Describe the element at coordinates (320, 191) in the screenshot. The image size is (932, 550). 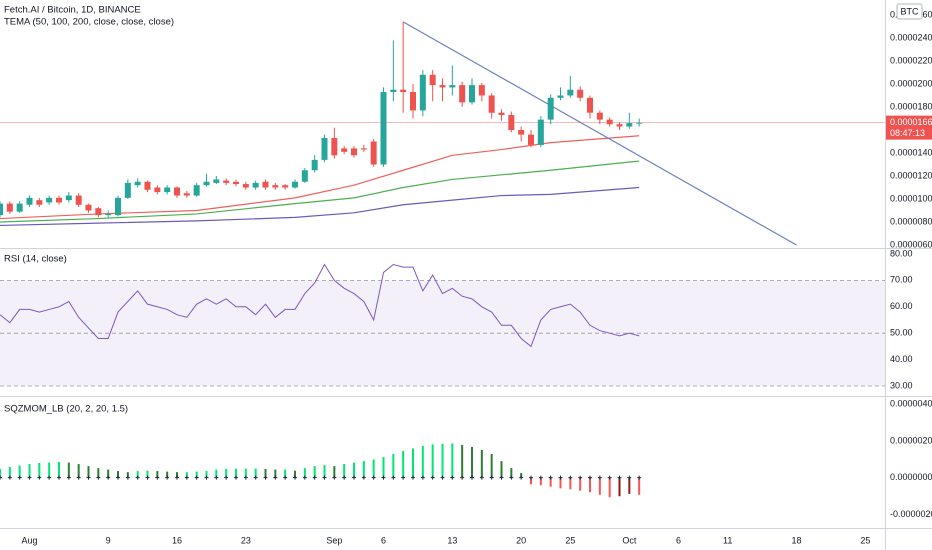
I see `tema-line` at that location.